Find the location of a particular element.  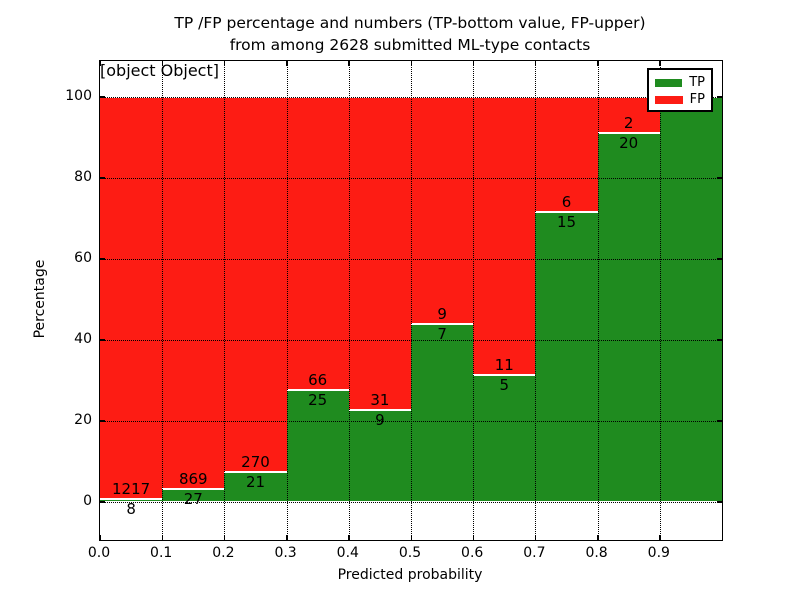

y-tick-label: 80 is located at coordinates (83, 176).